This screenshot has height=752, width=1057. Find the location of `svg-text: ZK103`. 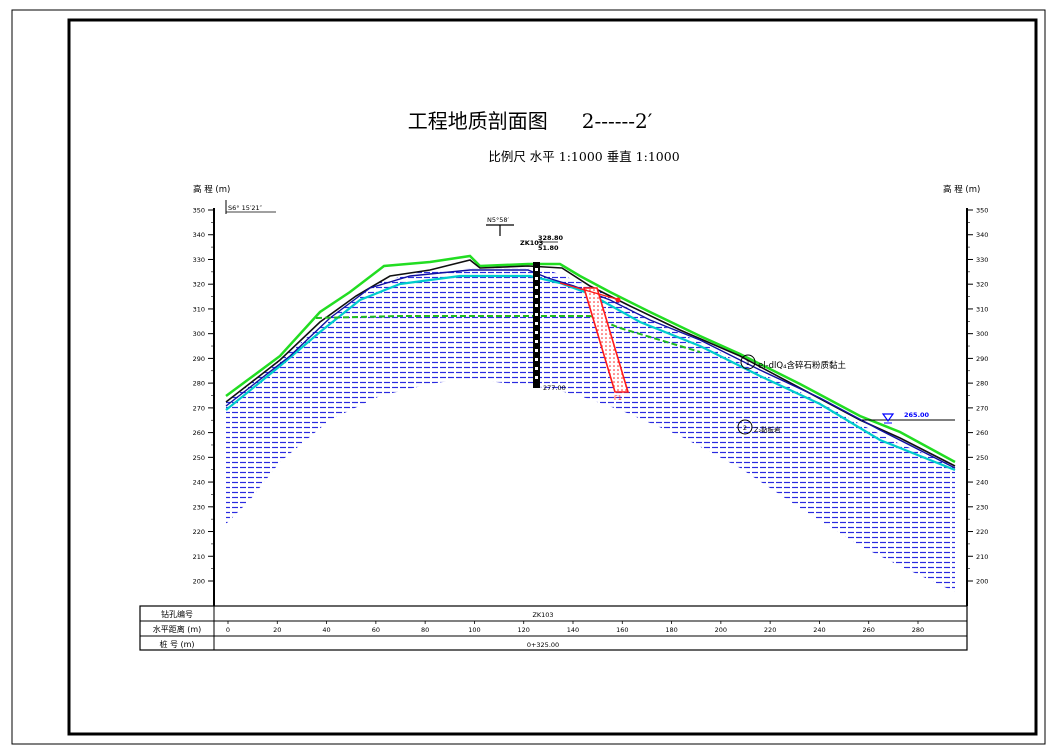

svg-text: ZK103 is located at coordinates (531, 243).